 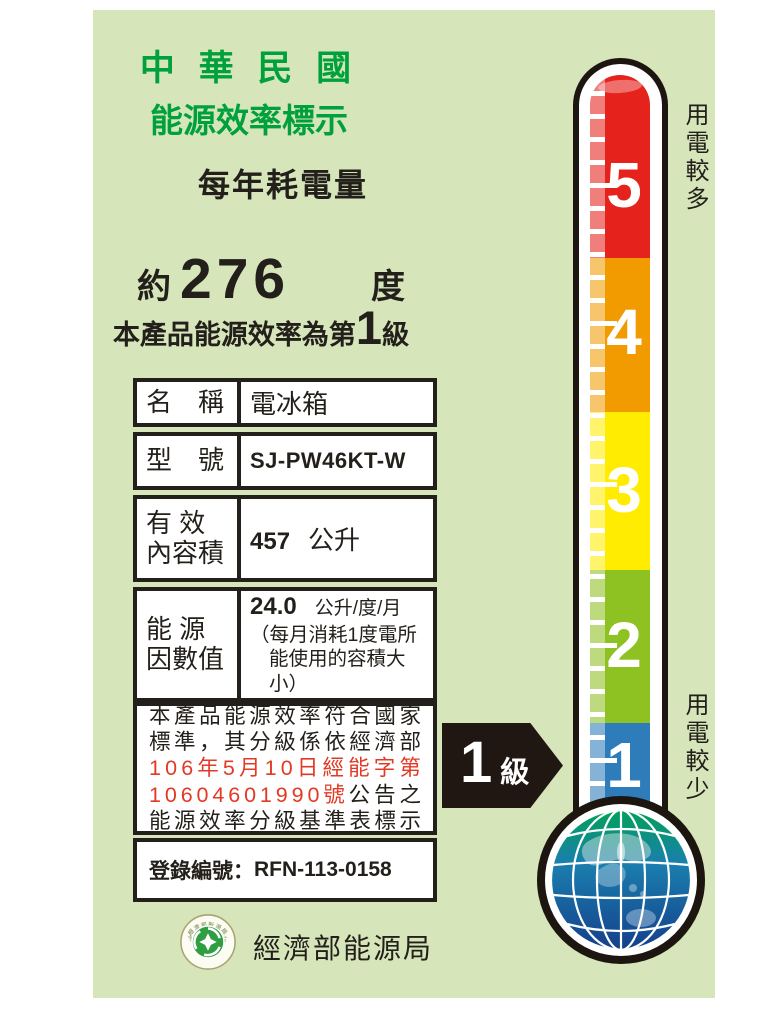 I want to click on annual-consumption-row: 約 276 度, so click(x=271, y=279).